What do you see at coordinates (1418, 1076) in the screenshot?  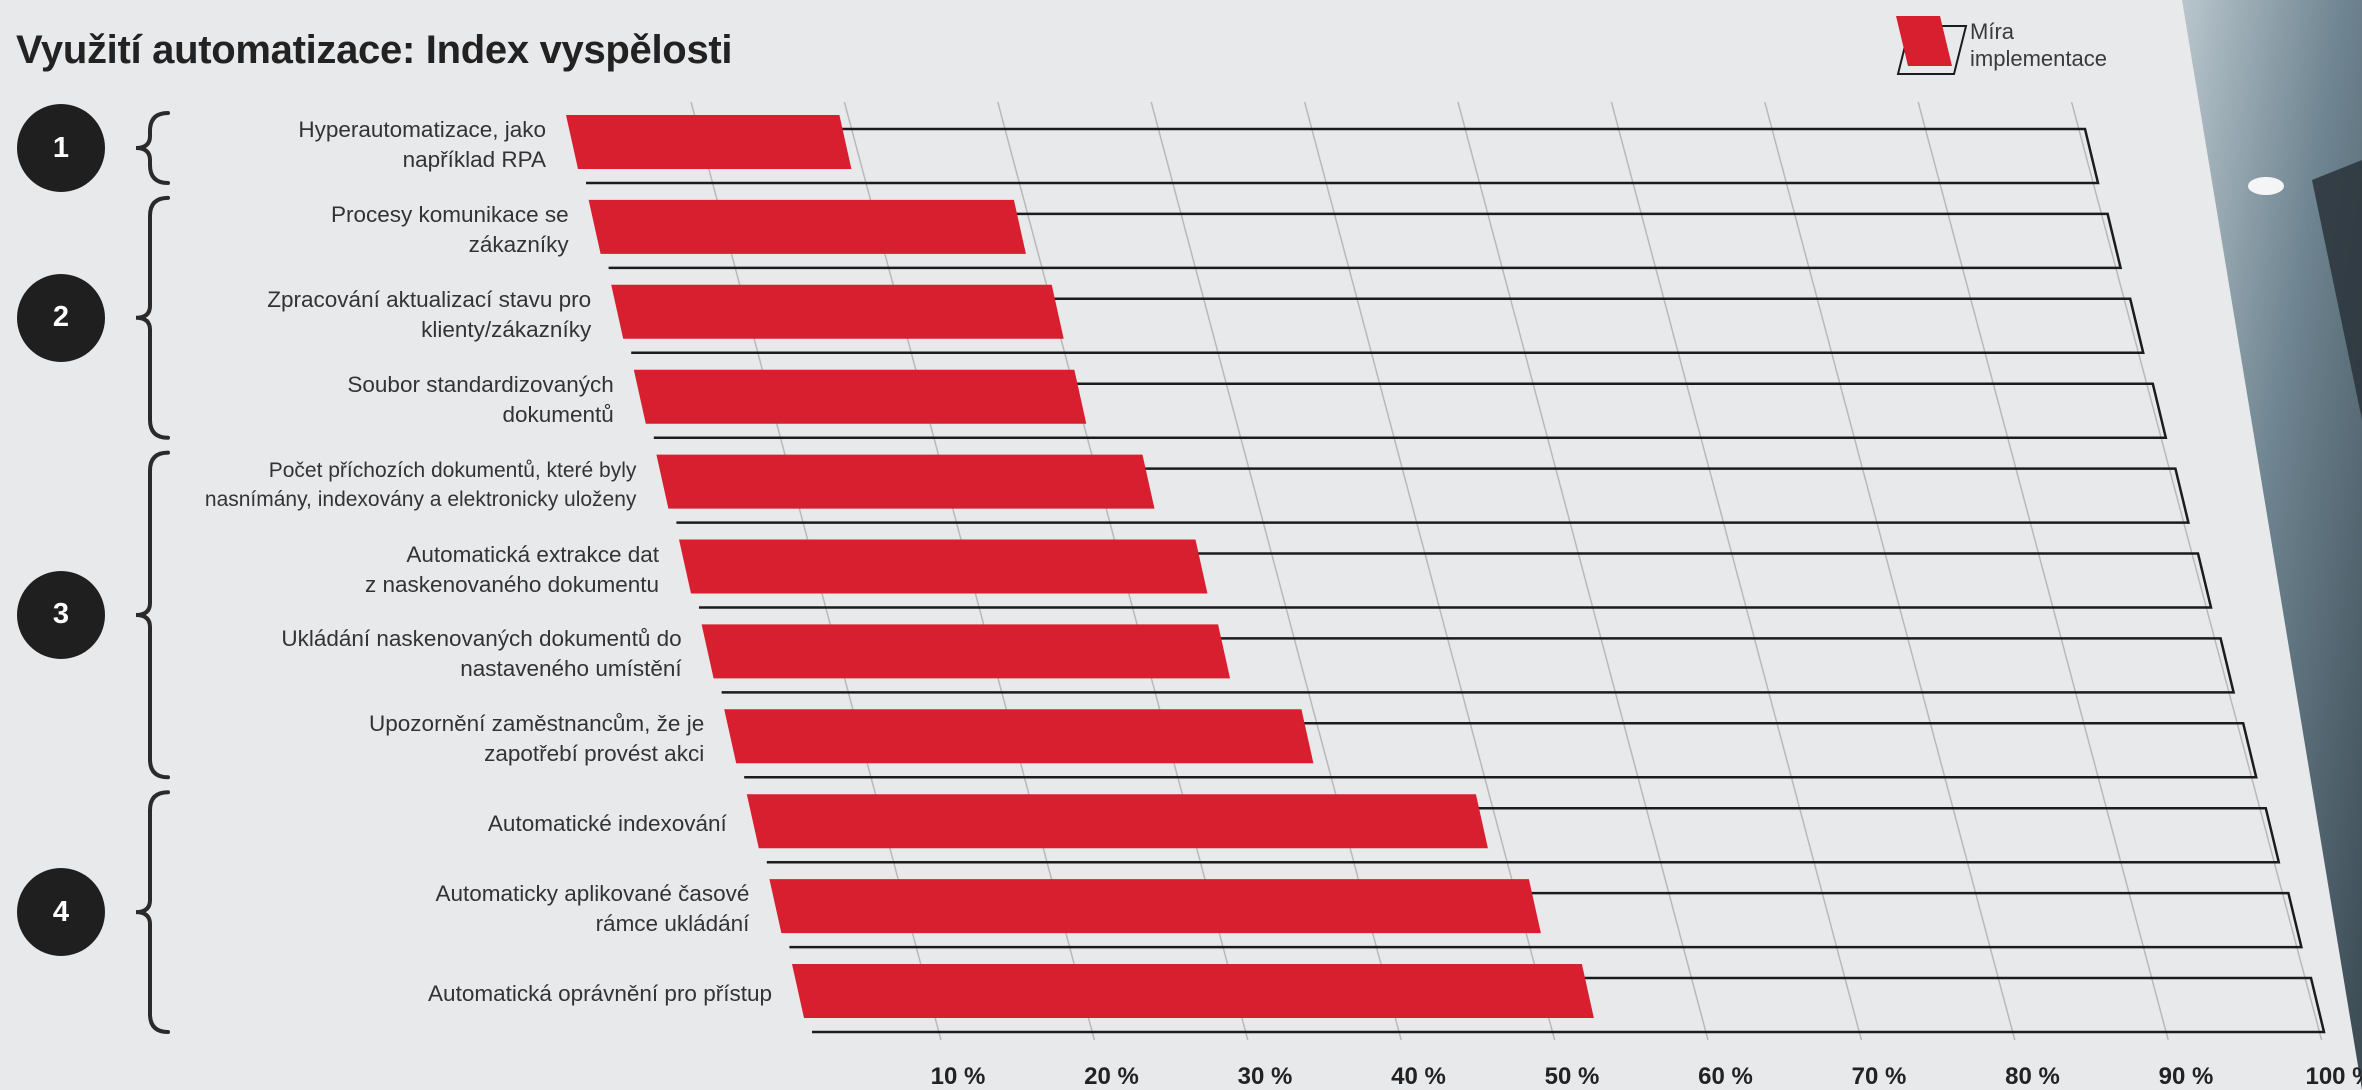 I see `x-tick-label: 40 %` at bounding box center [1418, 1076].